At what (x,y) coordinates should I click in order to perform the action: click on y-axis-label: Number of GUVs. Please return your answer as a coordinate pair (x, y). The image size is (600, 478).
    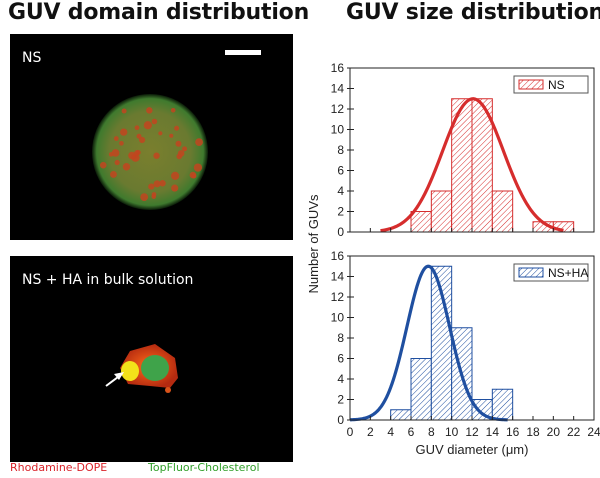
    Looking at the image, I should click on (313, 243).